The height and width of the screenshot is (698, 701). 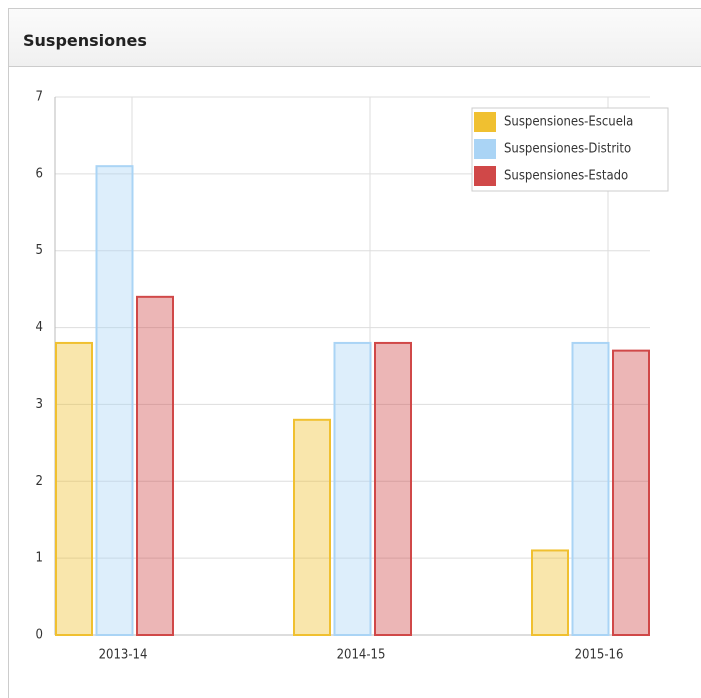 What do you see at coordinates (39, 327) in the screenshot?
I see `y-tick-label: 4` at bounding box center [39, 327].